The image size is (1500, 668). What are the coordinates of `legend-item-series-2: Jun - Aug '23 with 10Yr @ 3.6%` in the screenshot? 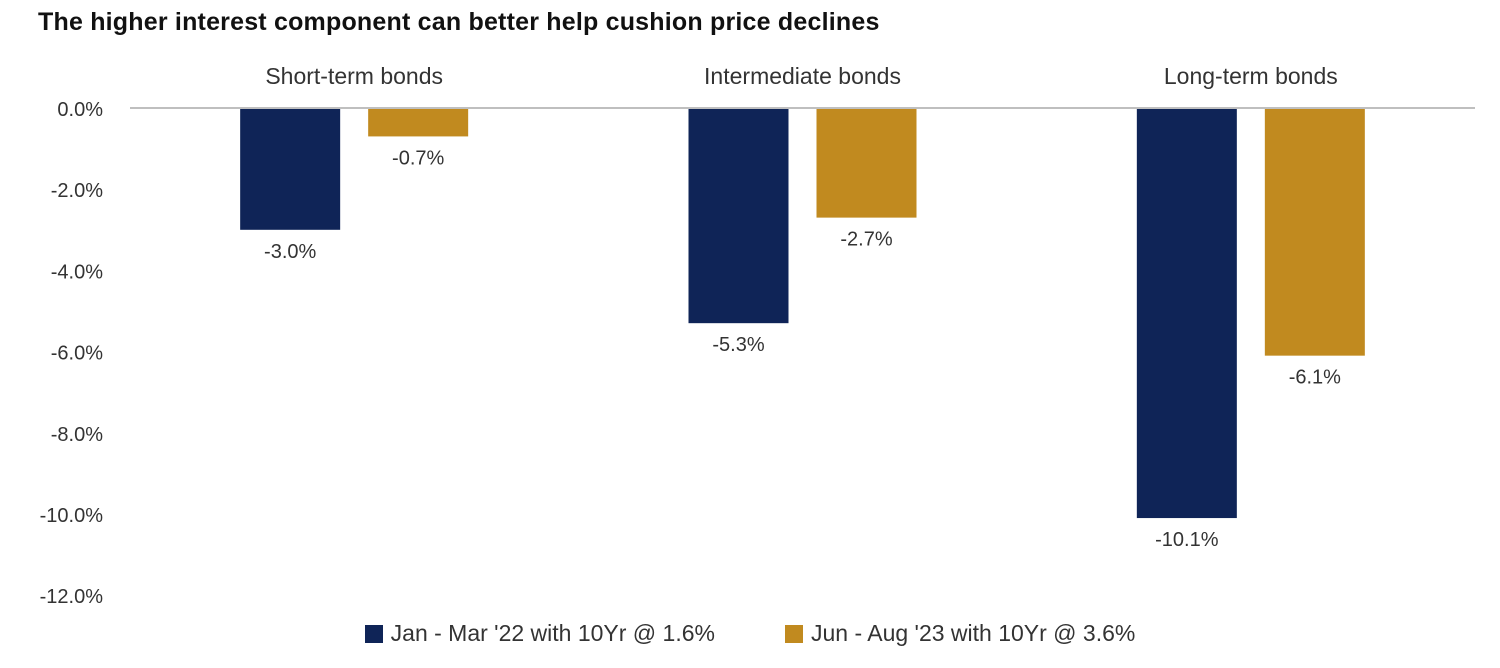 It's located at (960, 633).